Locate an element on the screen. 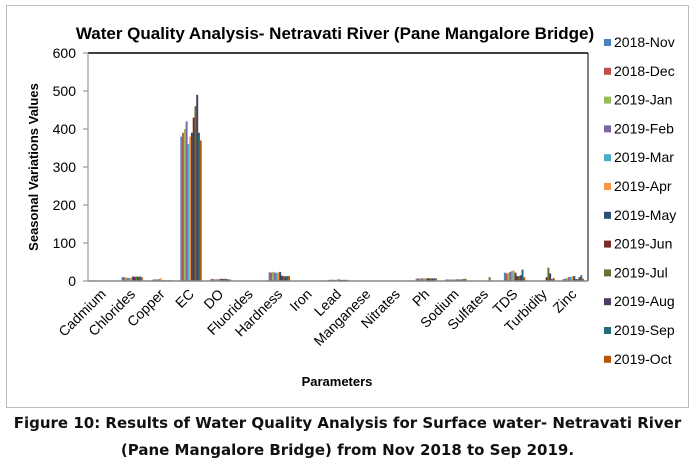  legend-item: 2019-Apr is located at coordinates (643, 186).